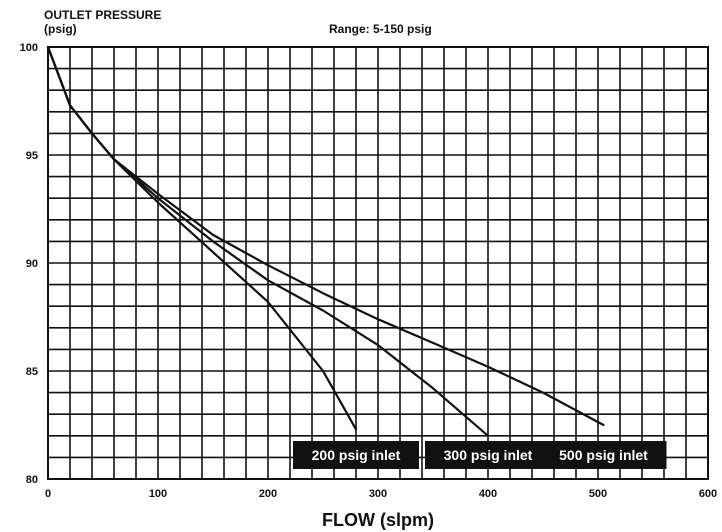  What do you see at coordinates (32, 156) in the screenshot?
I see `y-tick-label: 95` at bounding box center [32, 156].